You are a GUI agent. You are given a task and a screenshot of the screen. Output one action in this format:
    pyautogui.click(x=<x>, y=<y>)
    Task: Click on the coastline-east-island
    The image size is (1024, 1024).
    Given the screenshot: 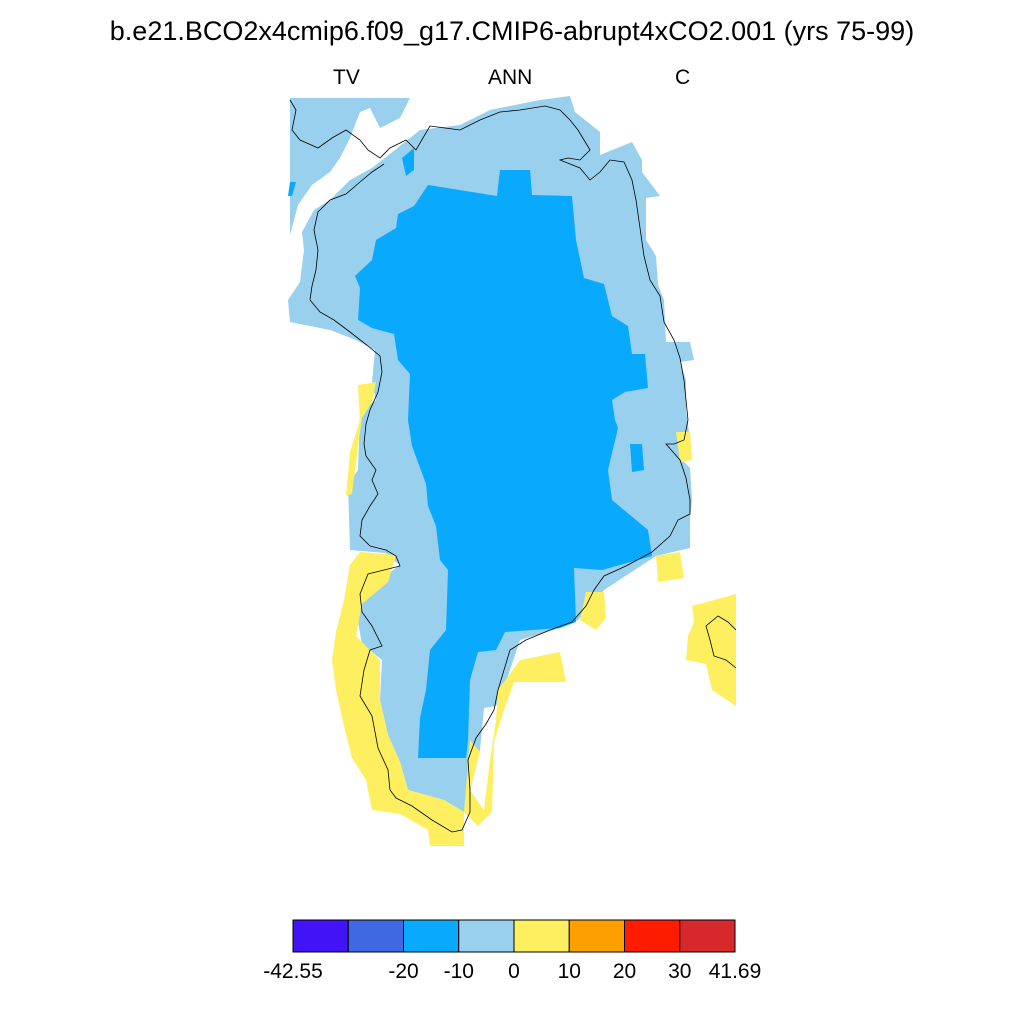 What is the action you would take?
    pyautogui.click(x=721, y=642)
    